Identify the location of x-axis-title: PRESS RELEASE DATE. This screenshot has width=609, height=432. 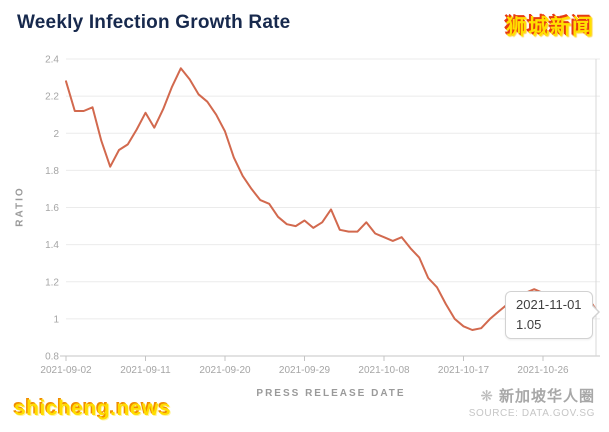
(331, 393).